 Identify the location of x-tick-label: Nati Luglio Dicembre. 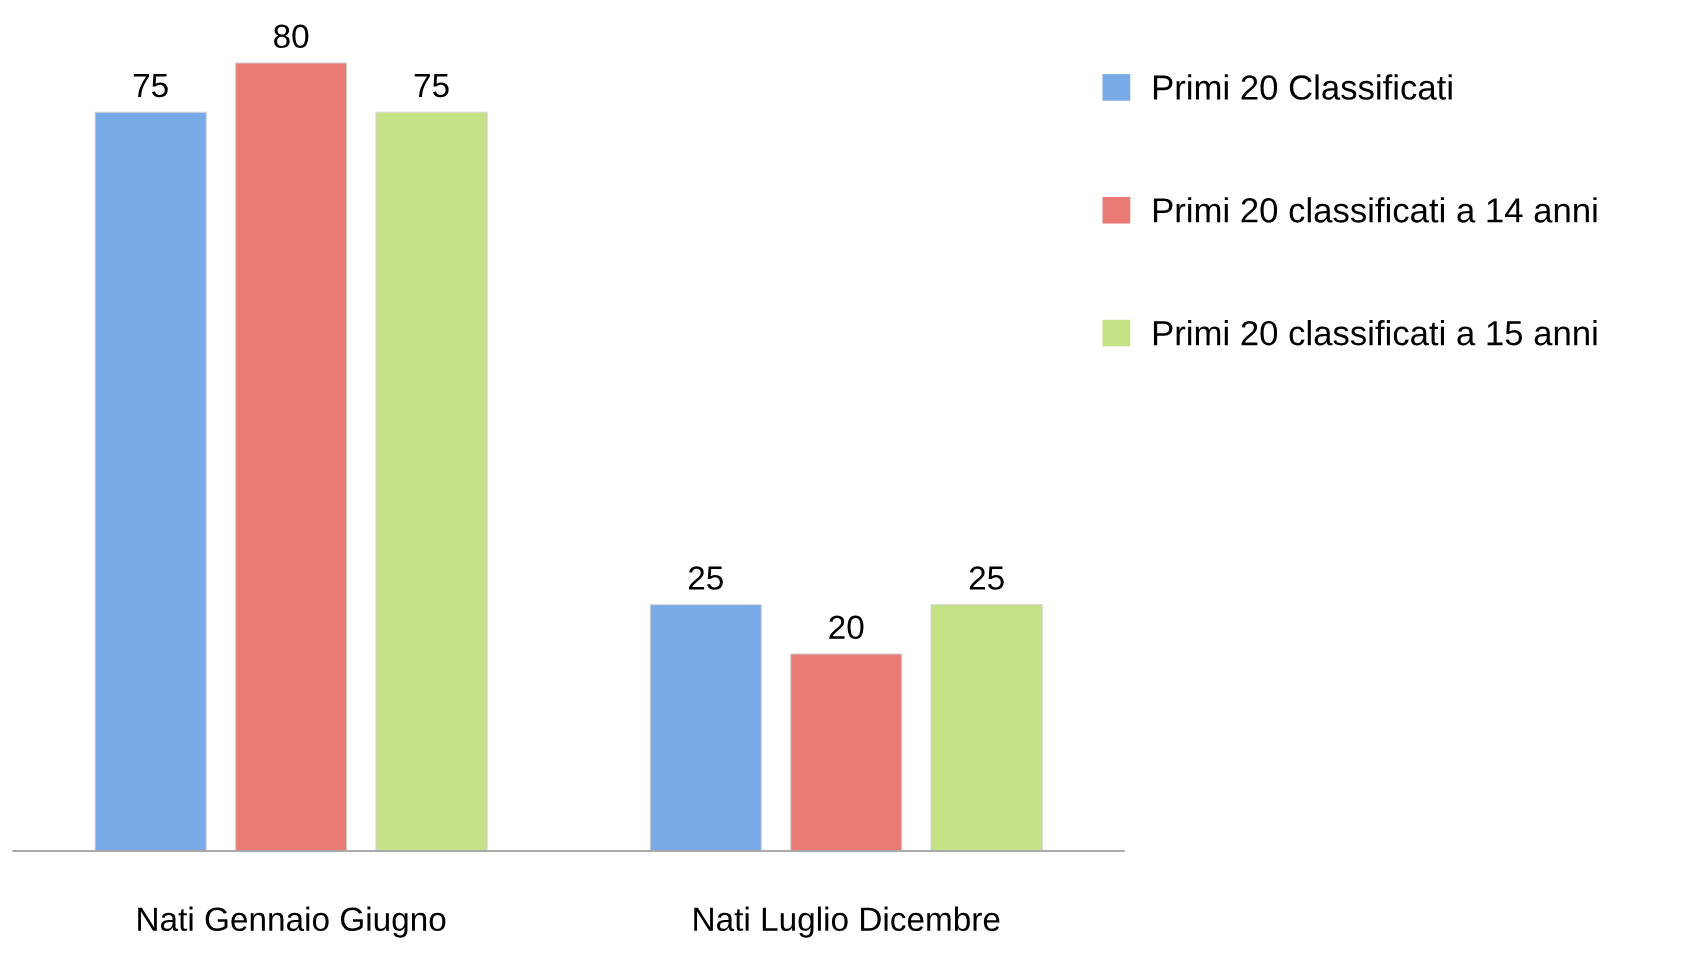
(847, 922).